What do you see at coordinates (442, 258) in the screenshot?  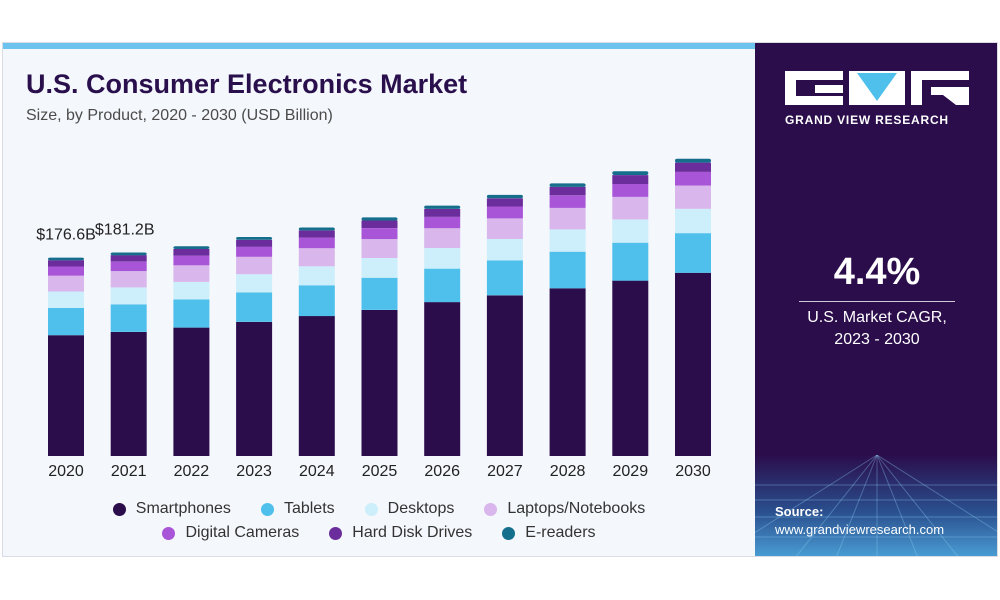 I see `bar-2026-desktops` at bounding box center [442, 258].